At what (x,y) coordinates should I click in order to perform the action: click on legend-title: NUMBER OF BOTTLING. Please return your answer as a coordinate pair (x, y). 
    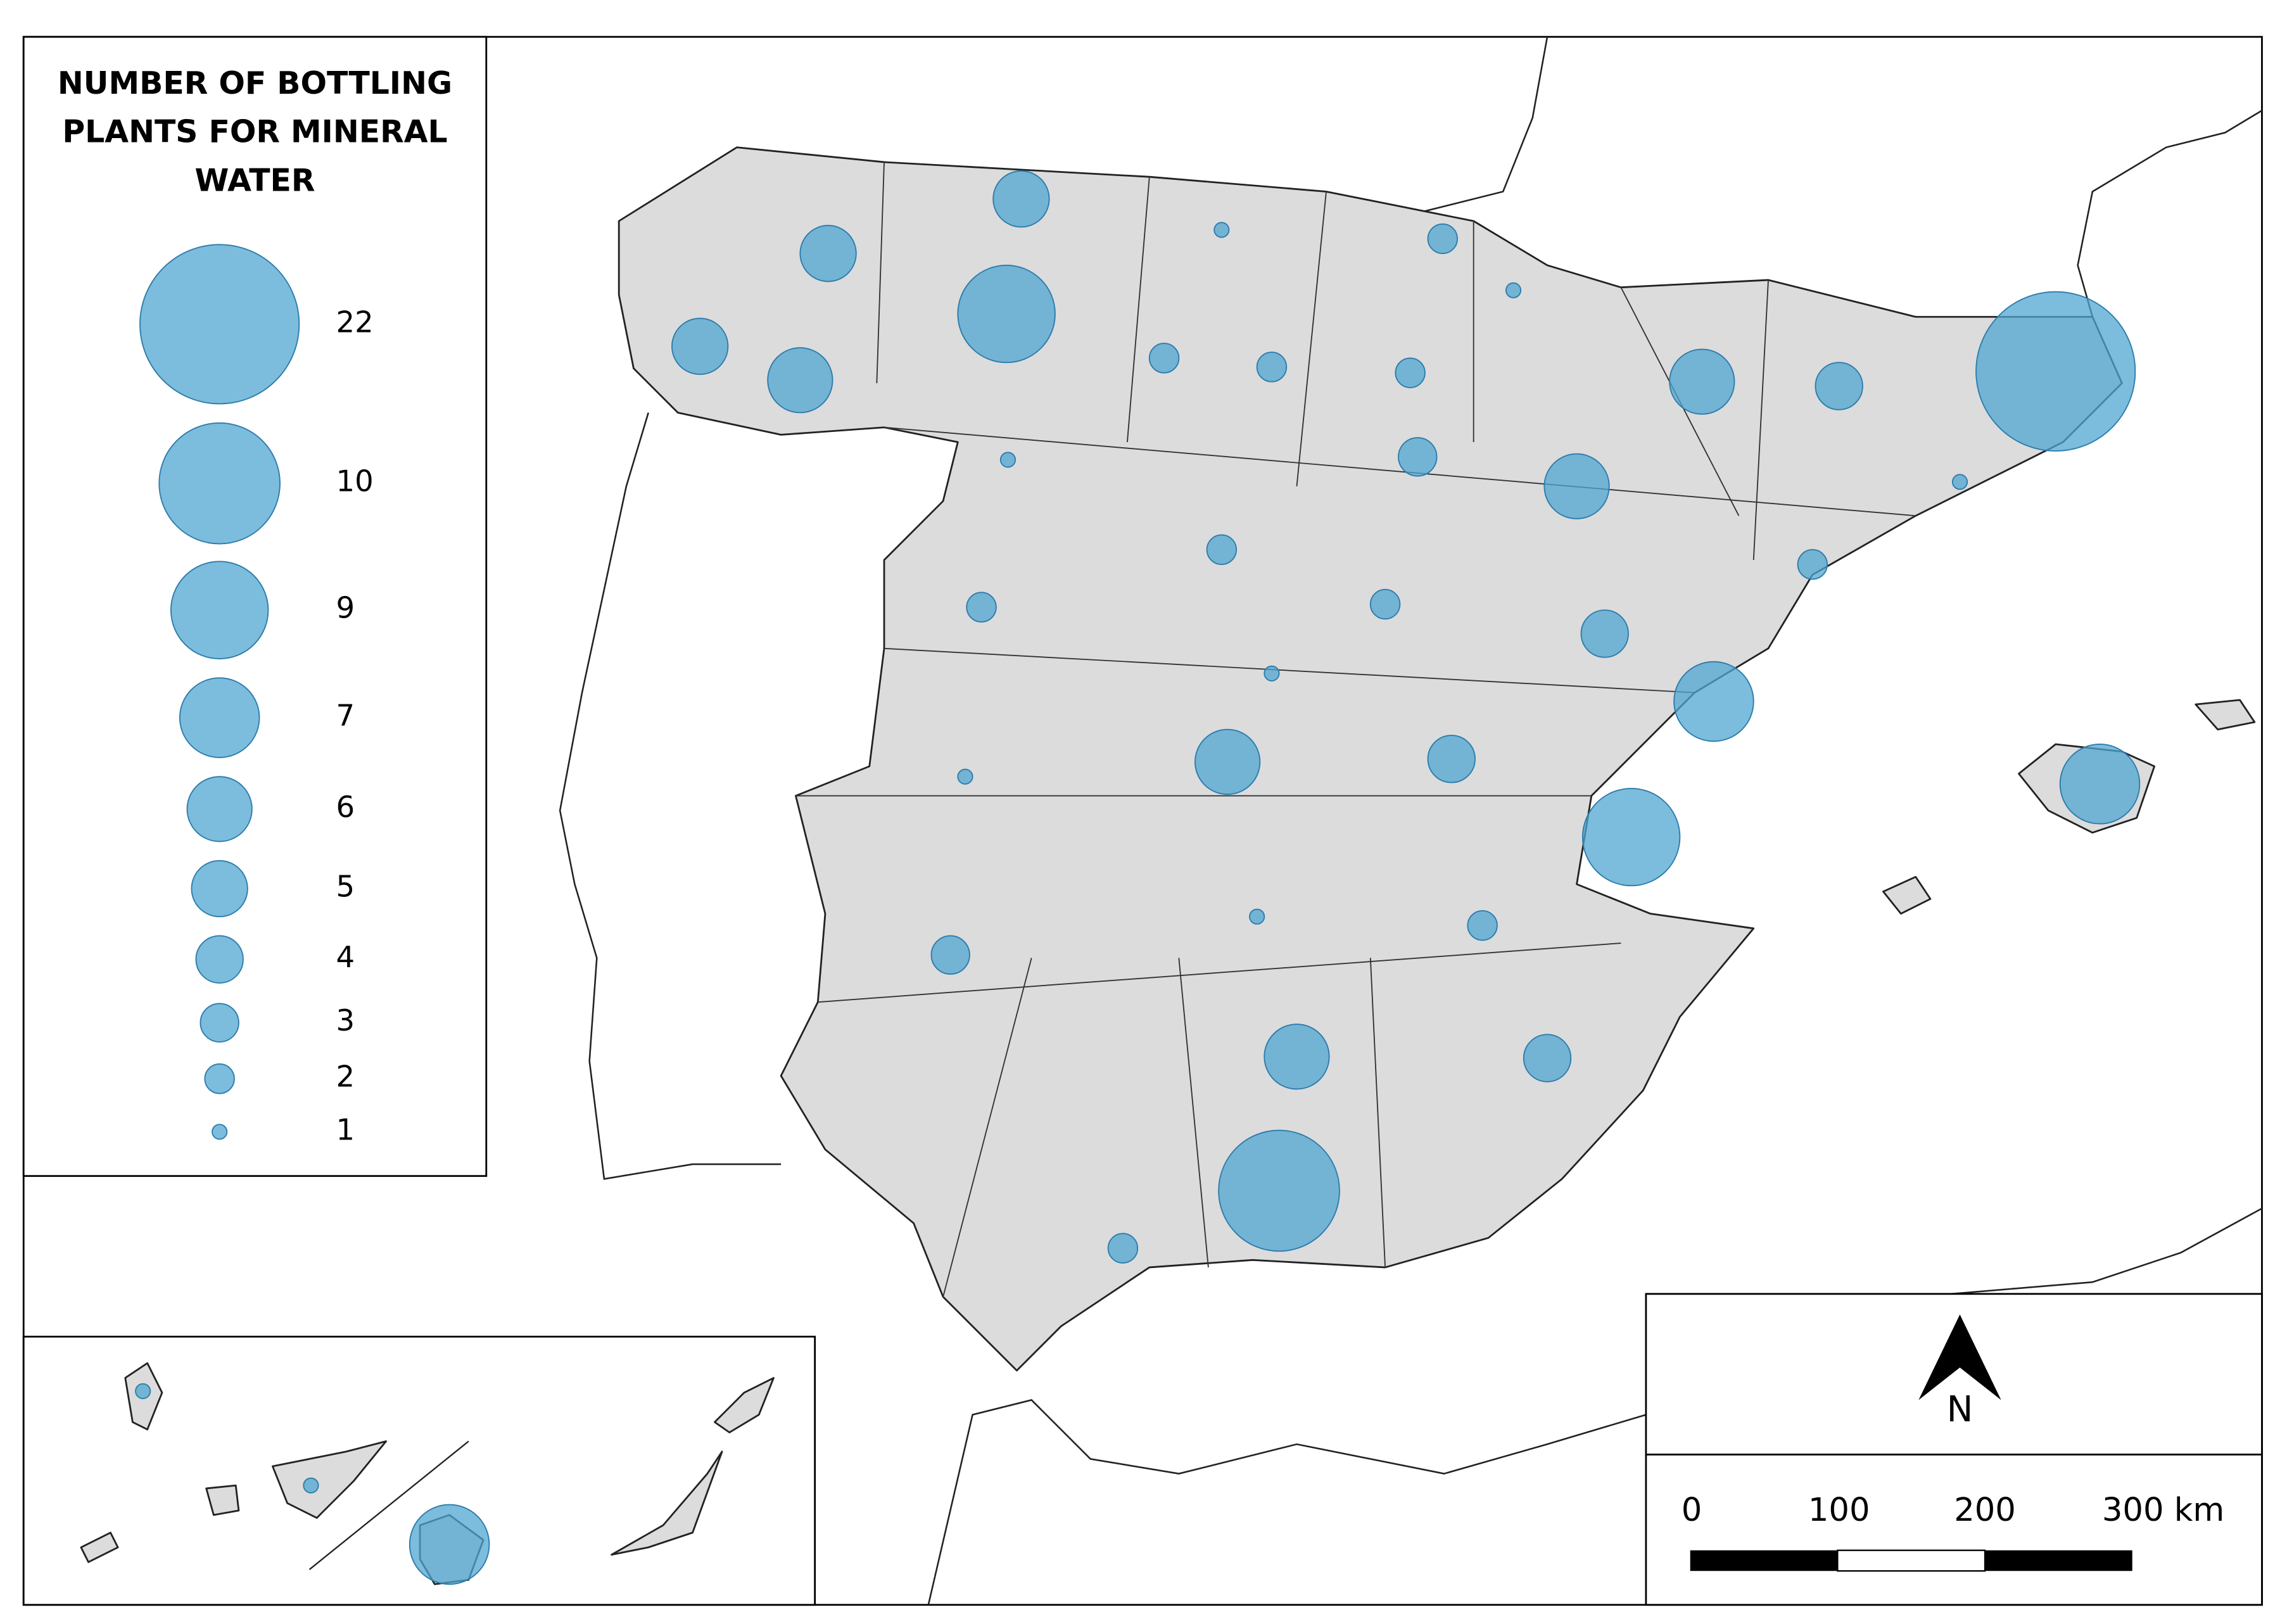
    Looking at the image, I should click on (255, 83).